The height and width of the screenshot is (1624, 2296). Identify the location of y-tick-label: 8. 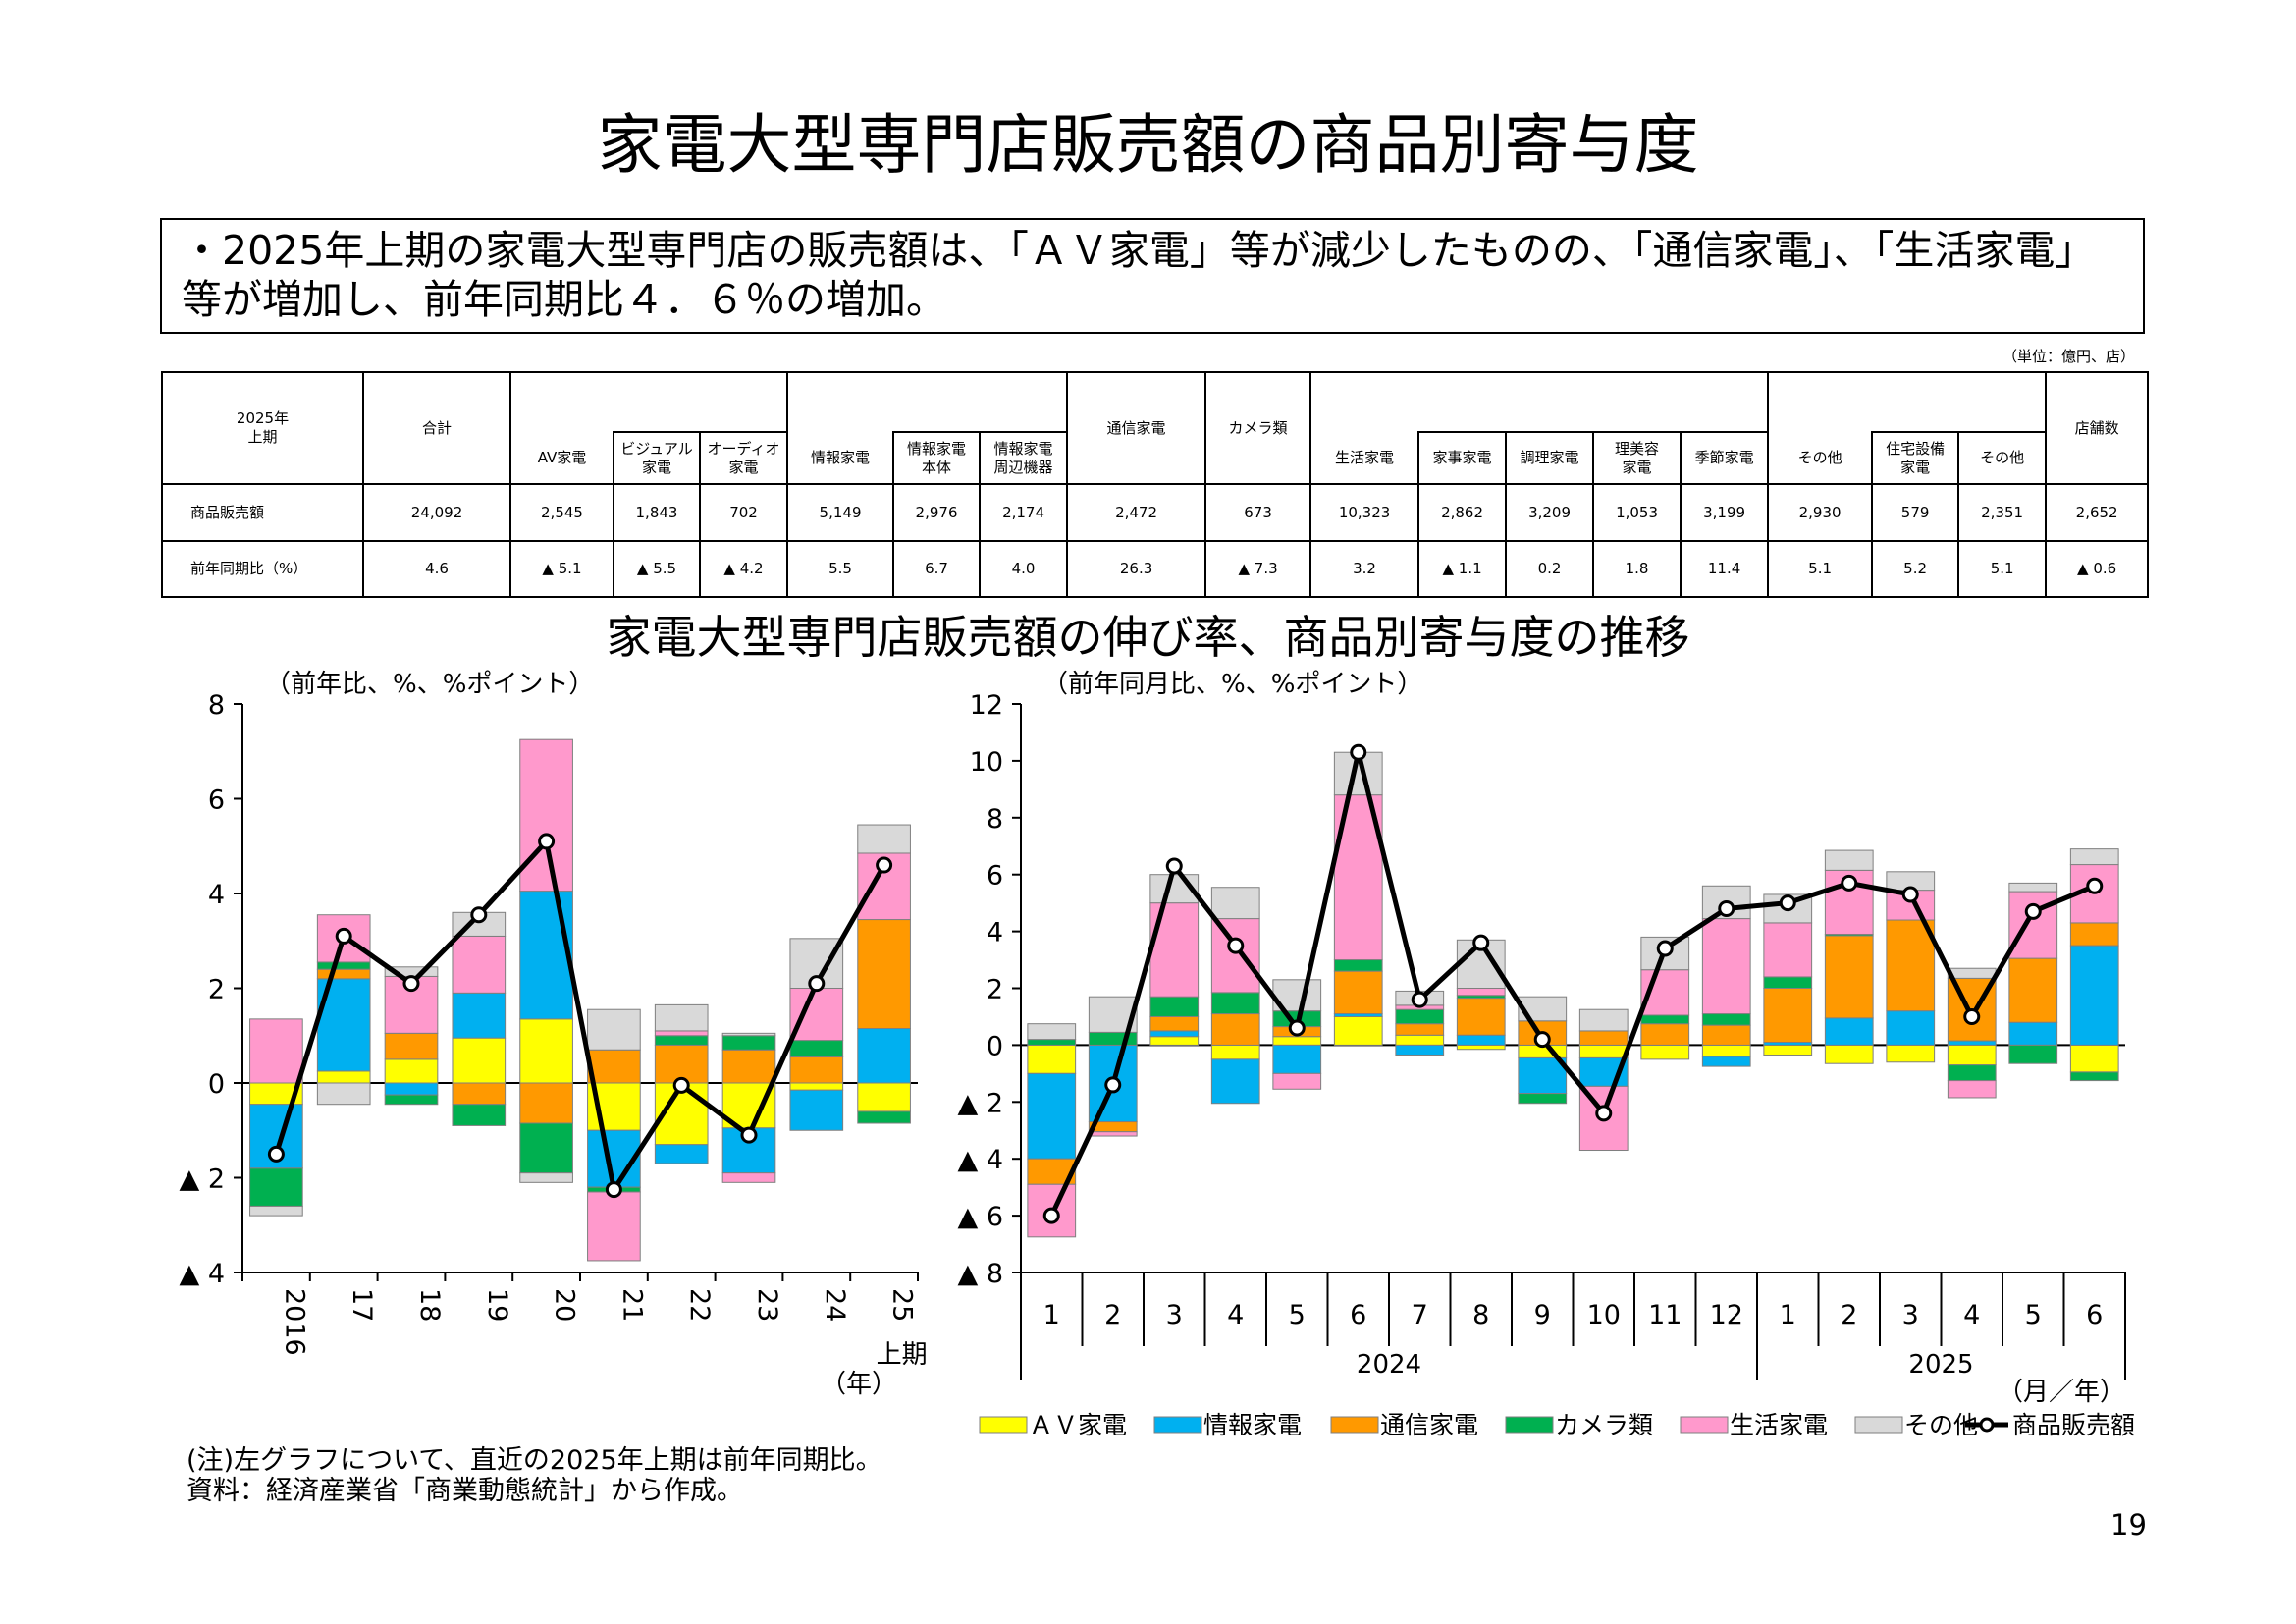
(217, 705).